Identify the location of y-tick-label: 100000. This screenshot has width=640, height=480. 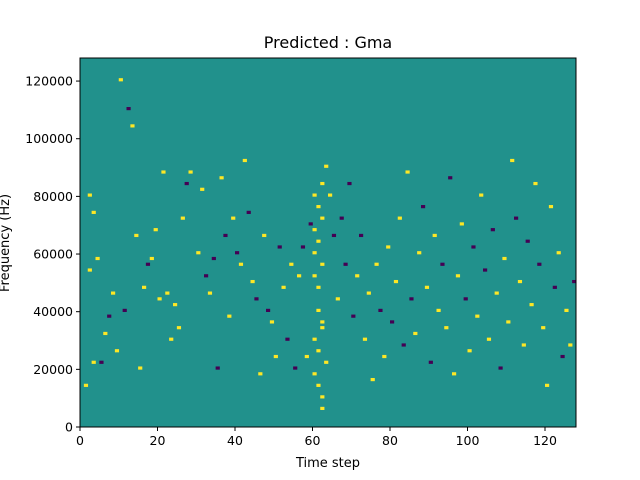
(49, 138).